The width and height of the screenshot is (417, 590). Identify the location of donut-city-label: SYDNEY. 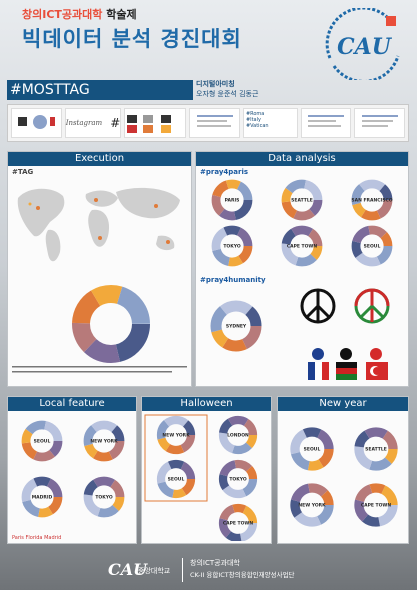
(236, 327).